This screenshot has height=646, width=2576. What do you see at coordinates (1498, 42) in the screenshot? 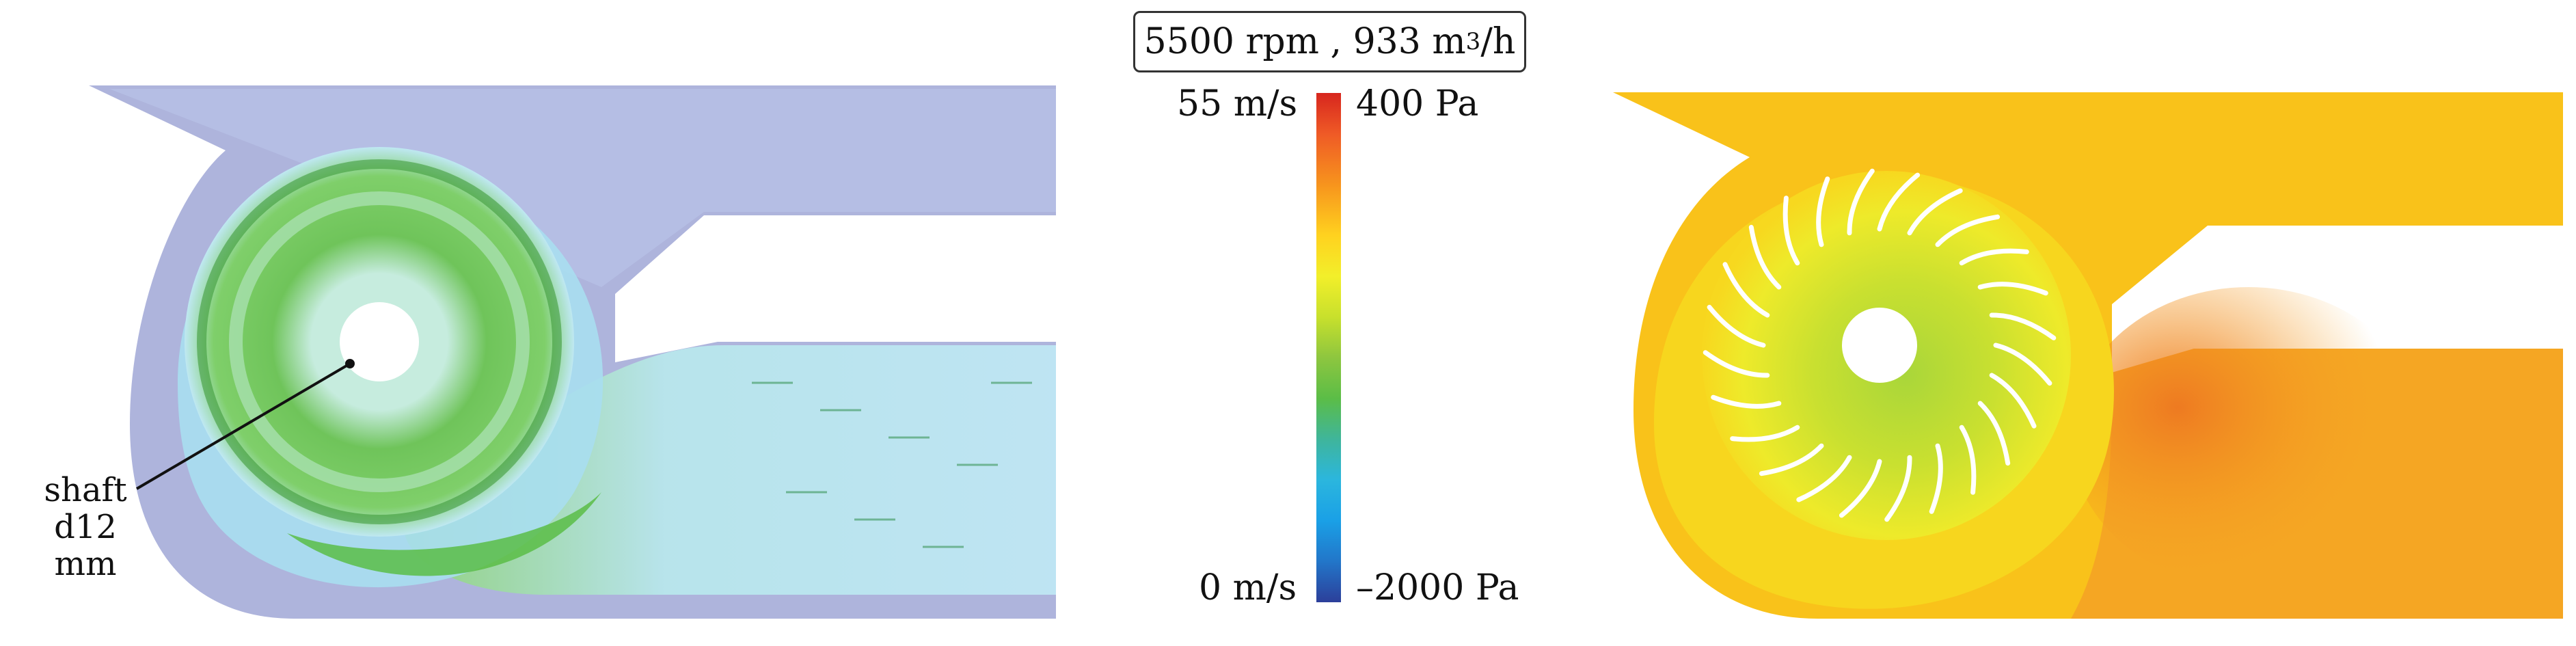
I see `unit-tail: /h` at bounding box center [1498, 42].